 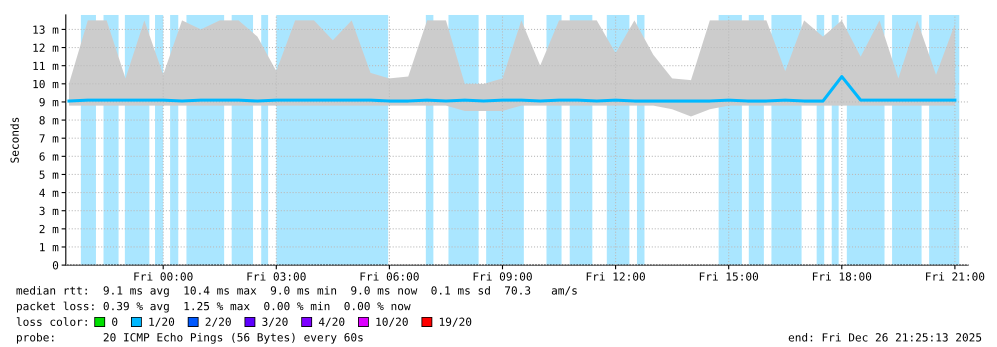 I want to click on text: probe: 20 ICMP Echo Pings (56 Bytes) every 60s, so click(x=189, y=338).